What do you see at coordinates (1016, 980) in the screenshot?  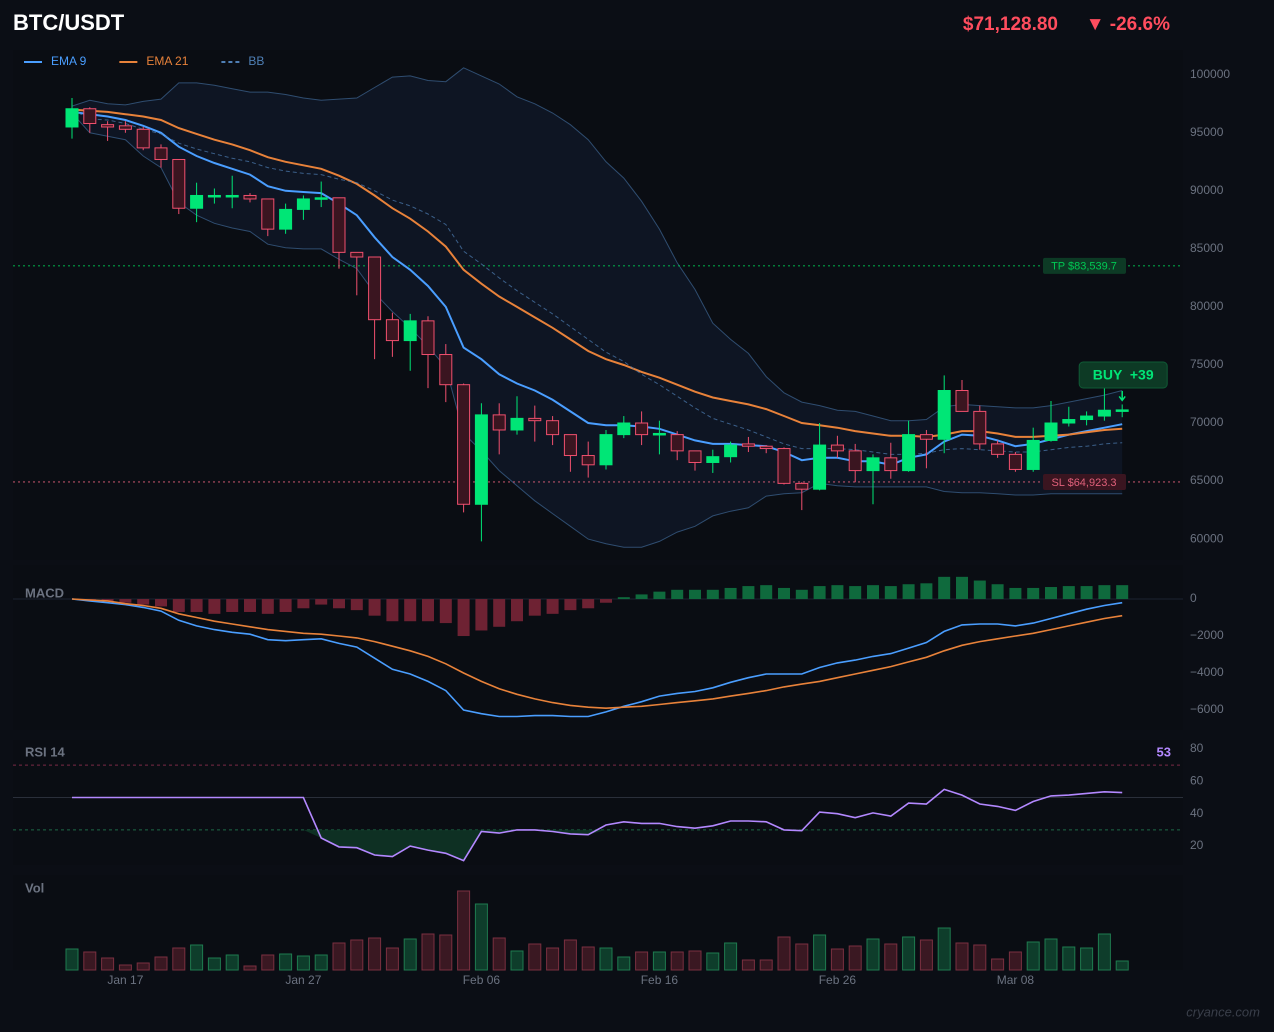 I see `x-tick-label: Mar 08` at bounding box center [1016, 980].